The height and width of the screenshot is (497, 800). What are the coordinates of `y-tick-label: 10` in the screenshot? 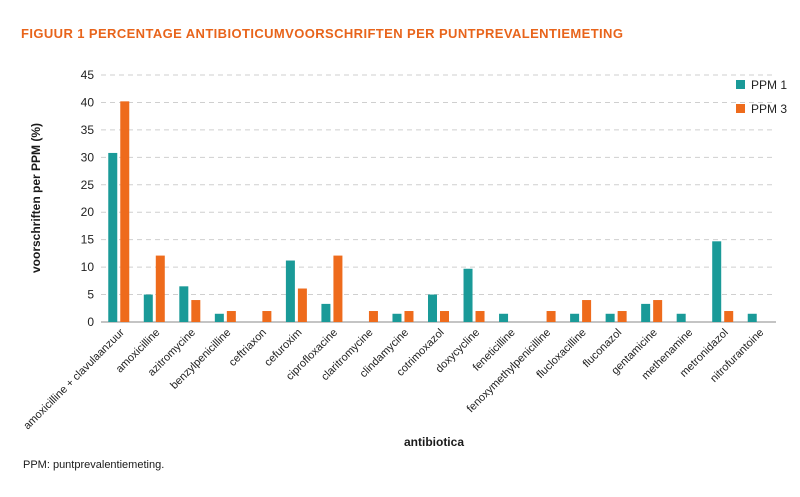 It's located at (88, 267).